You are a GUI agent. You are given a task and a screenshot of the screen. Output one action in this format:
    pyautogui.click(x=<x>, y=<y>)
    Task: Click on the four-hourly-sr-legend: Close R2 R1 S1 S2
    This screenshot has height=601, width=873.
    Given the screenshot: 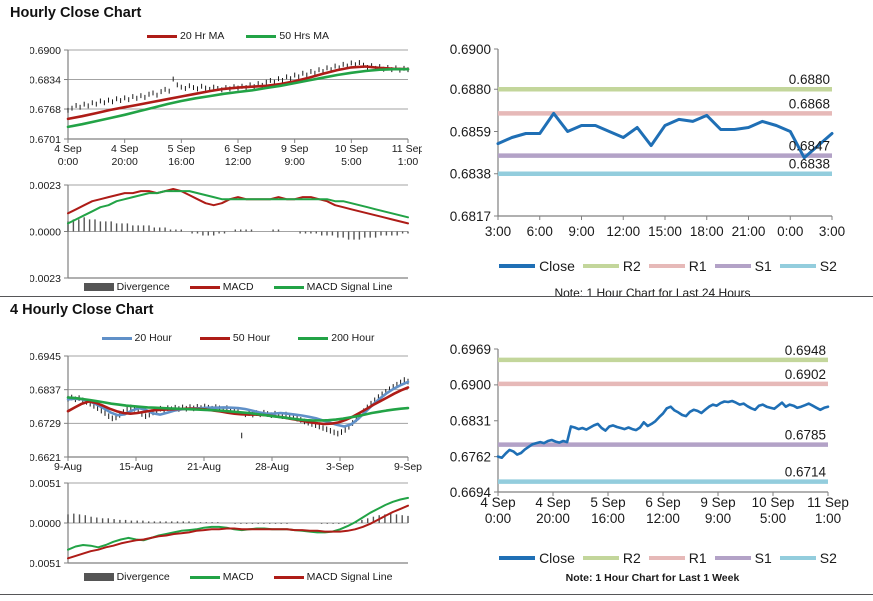 What is the action you would take?
    pyautogui.click(x=668, y=558)
    